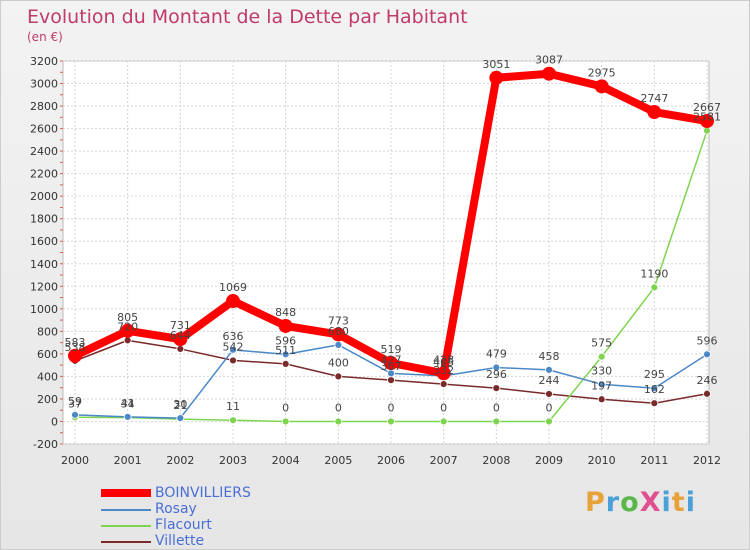  What do you see at coordinates (391, 460) in the screenshot?
I see `x-tick-label: 2006` at bounding box center [391, 460].